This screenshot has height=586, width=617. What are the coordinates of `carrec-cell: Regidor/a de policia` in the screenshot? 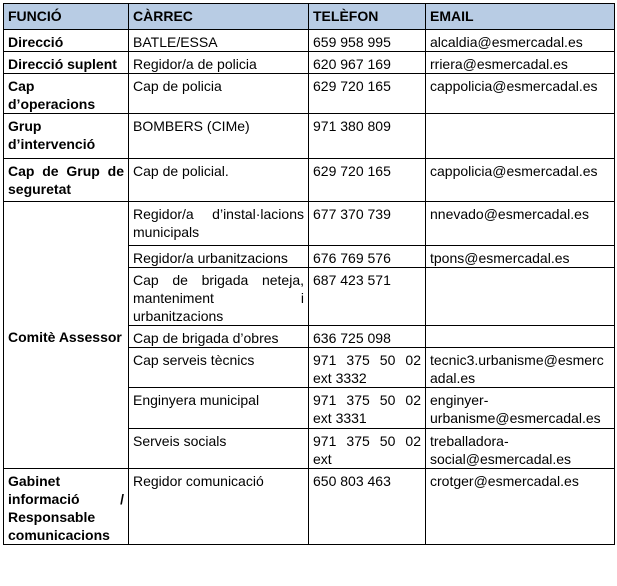 It's located at (218, 62).